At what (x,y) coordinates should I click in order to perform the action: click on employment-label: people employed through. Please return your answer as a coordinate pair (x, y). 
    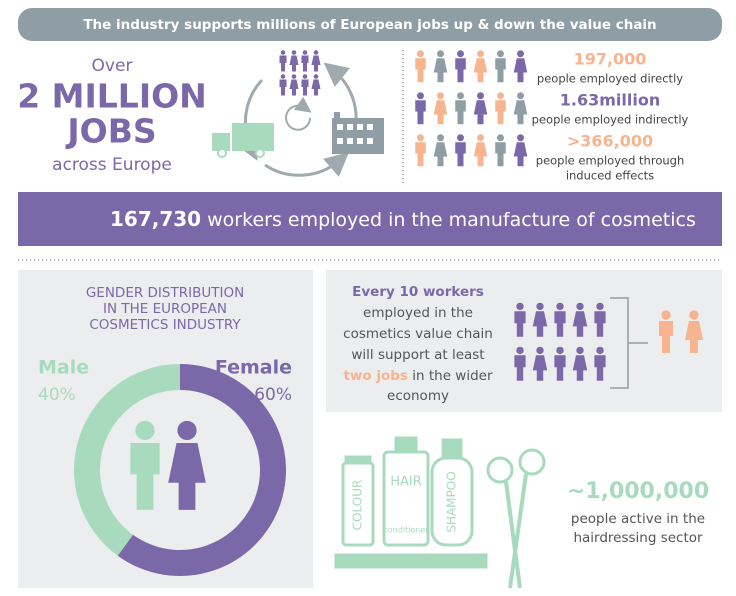
    Looking at the image, I should click on (610, 161).